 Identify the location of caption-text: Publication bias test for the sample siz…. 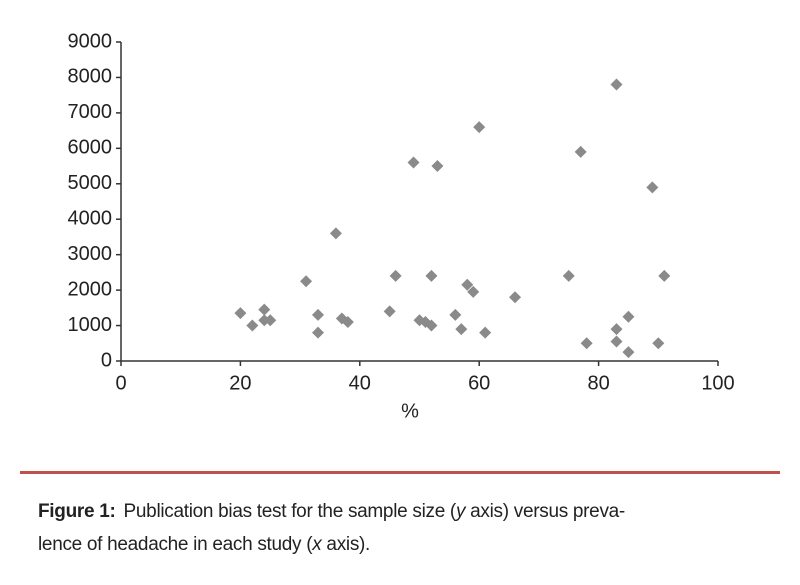
(290, 511).